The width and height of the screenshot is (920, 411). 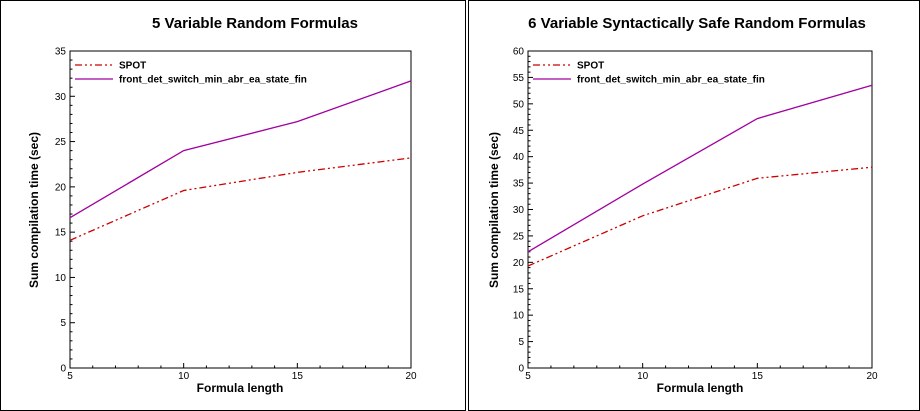 I want to click on y-axis-label-1: Sum compilation time (sec), so click(x=34, y=210).